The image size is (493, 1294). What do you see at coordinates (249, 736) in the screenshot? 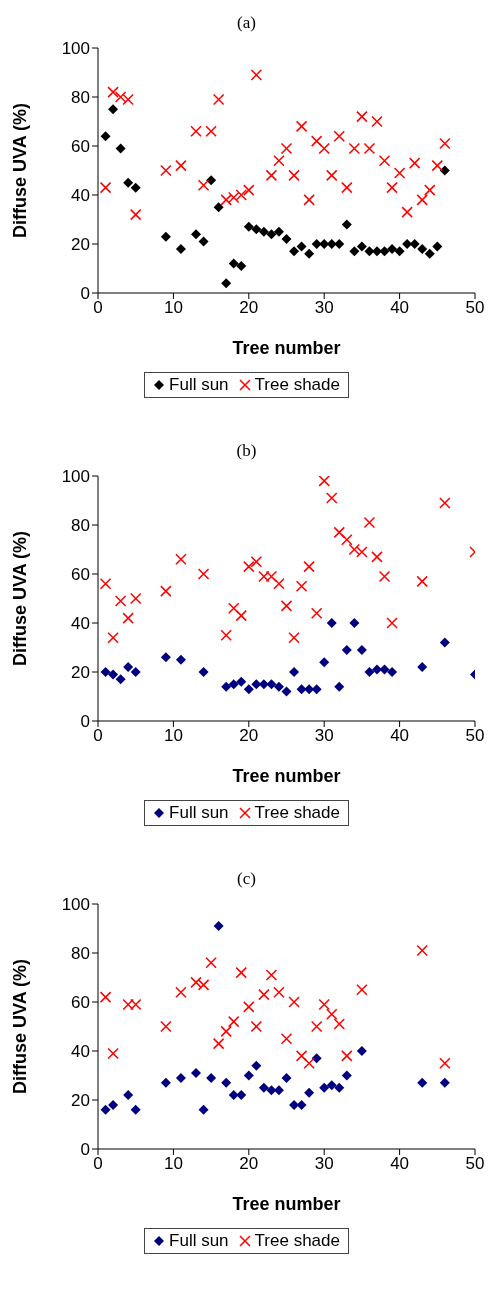
I see `x-tick-label: 20` at bounding box center [249, 736].